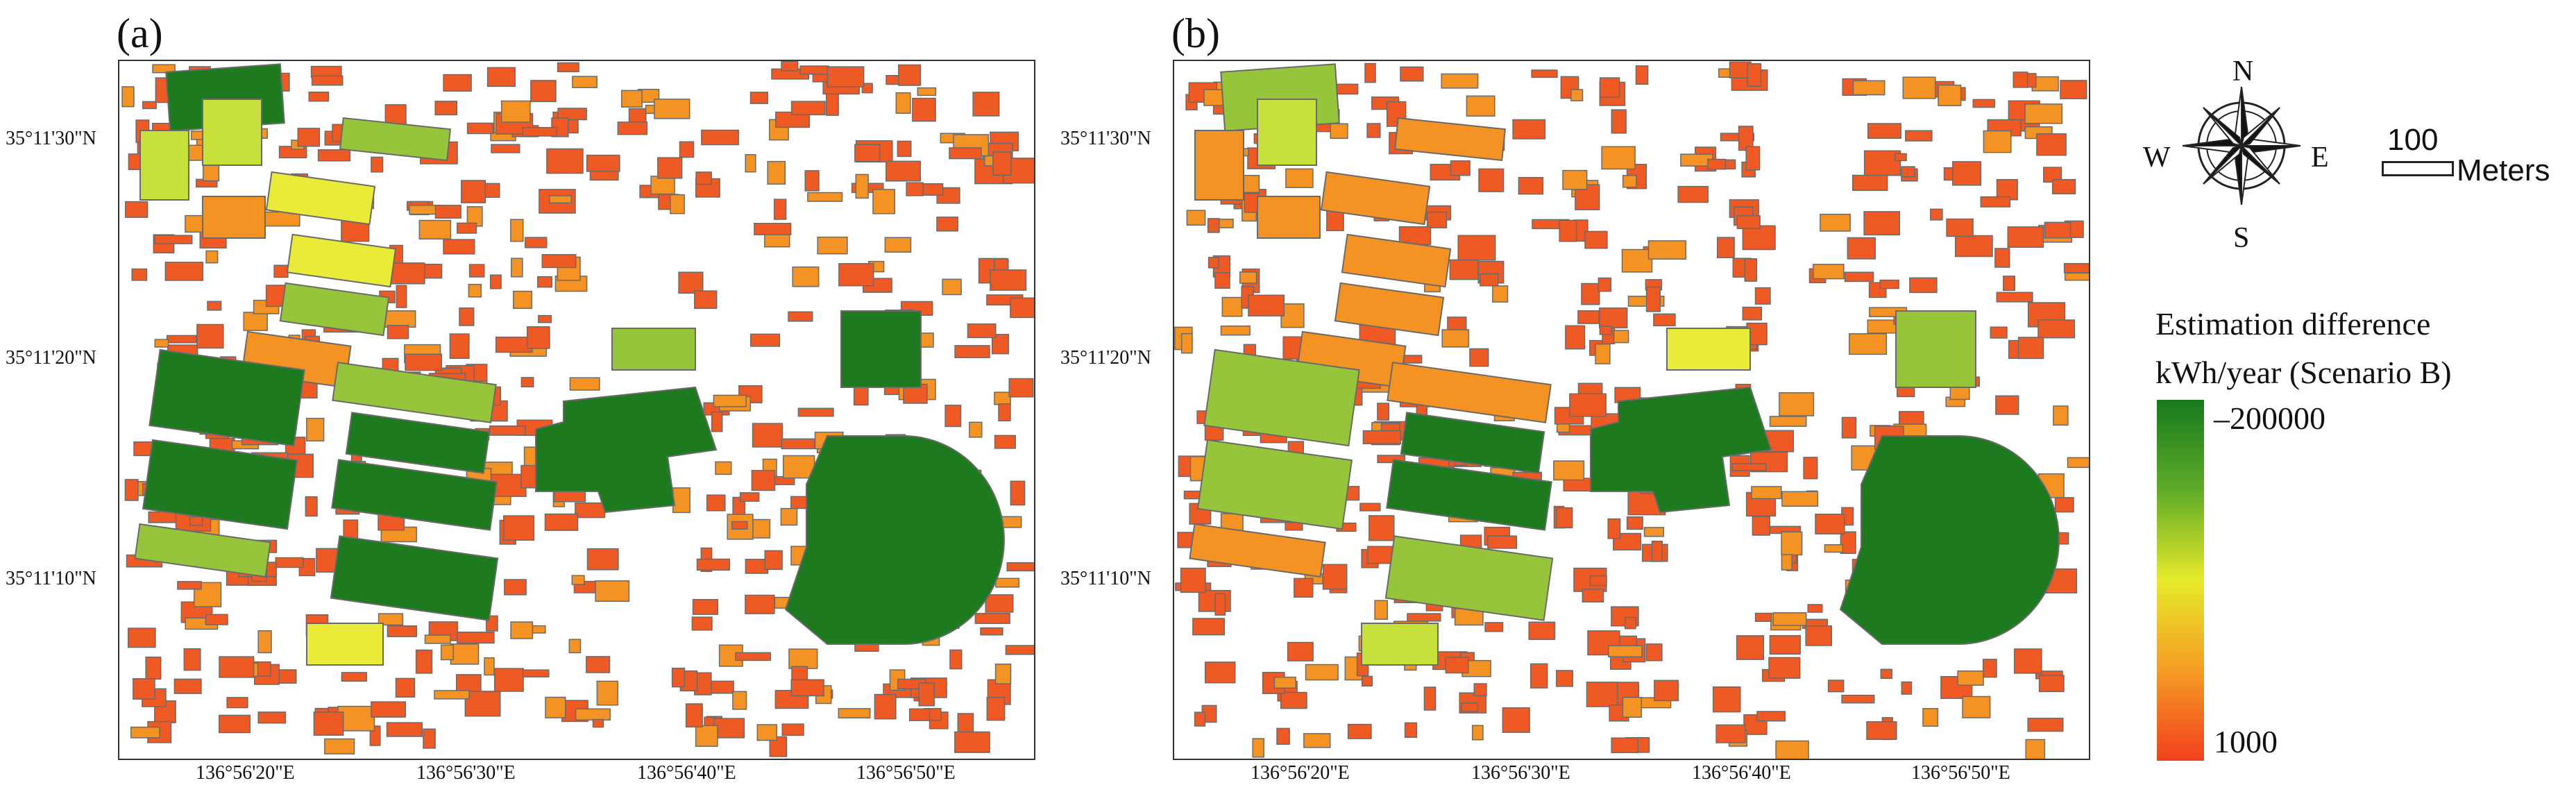  I want to click on legend-min-label: 1000, so click(2246, 741).